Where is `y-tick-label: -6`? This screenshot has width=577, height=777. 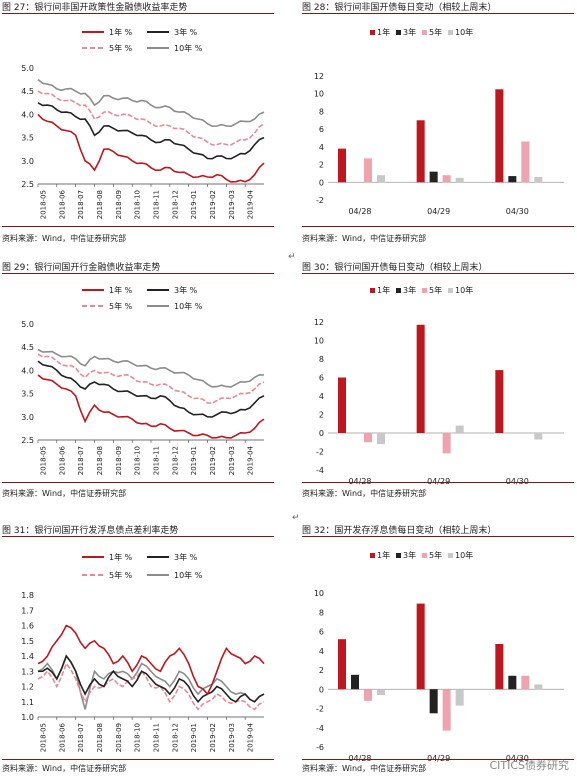
y-tick-label: -6 is located at coordinates (320, 747).